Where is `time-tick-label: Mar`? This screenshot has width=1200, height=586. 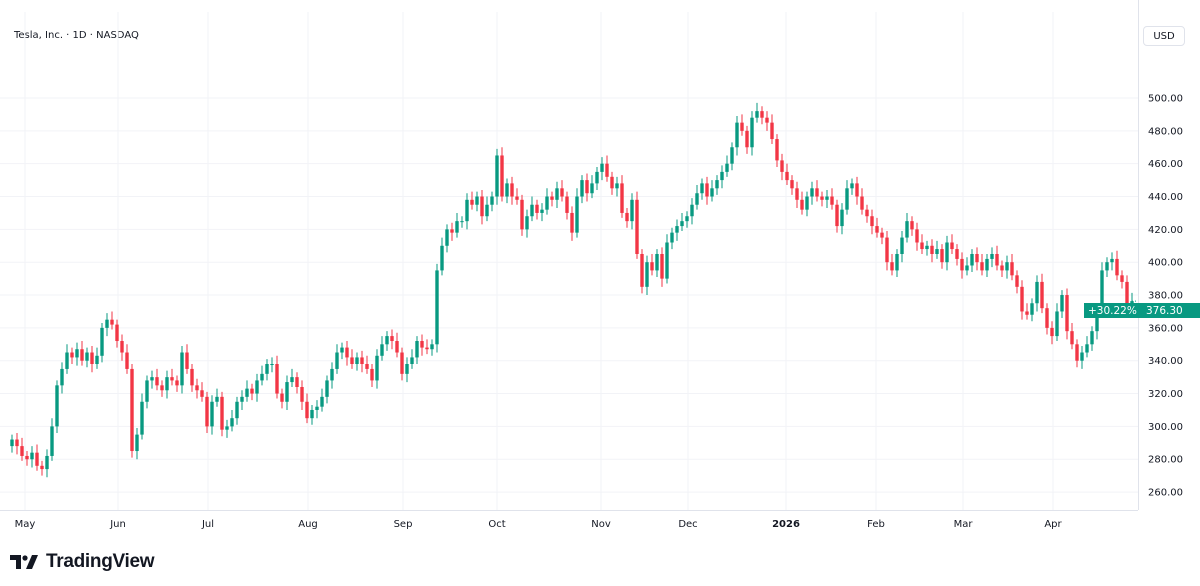
time-tick-label: Mar is located at coordinates (964, 524).